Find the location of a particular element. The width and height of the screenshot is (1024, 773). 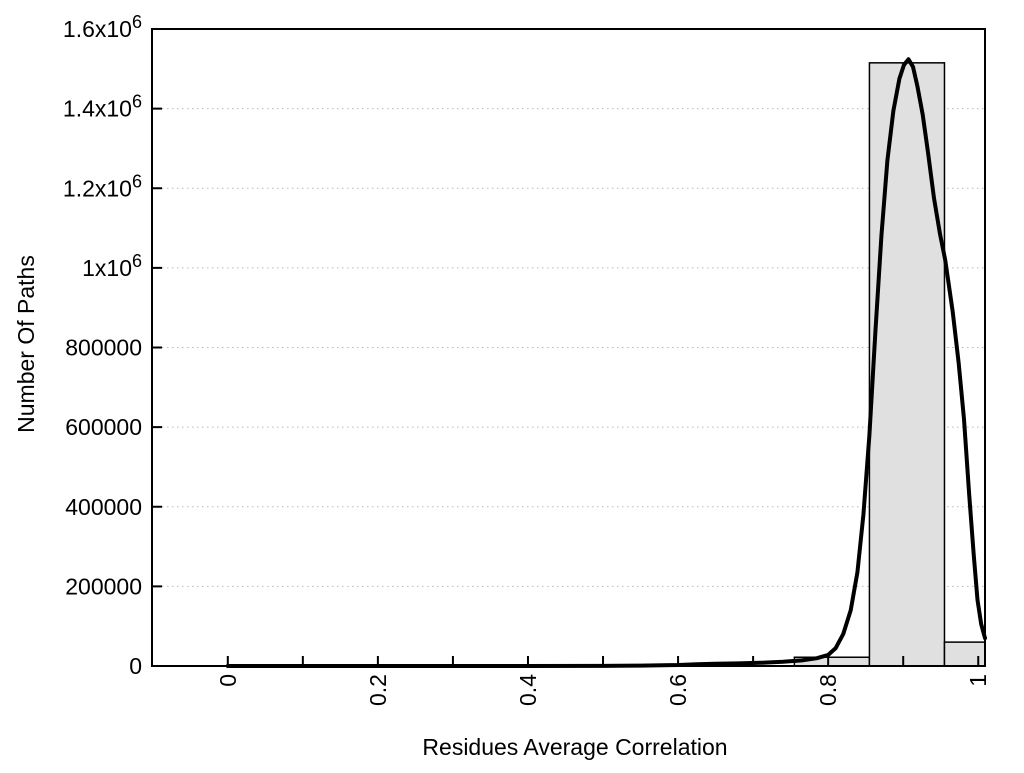

y-tick-label: 1.4x10⁶ is located at coordinates (102, 107).